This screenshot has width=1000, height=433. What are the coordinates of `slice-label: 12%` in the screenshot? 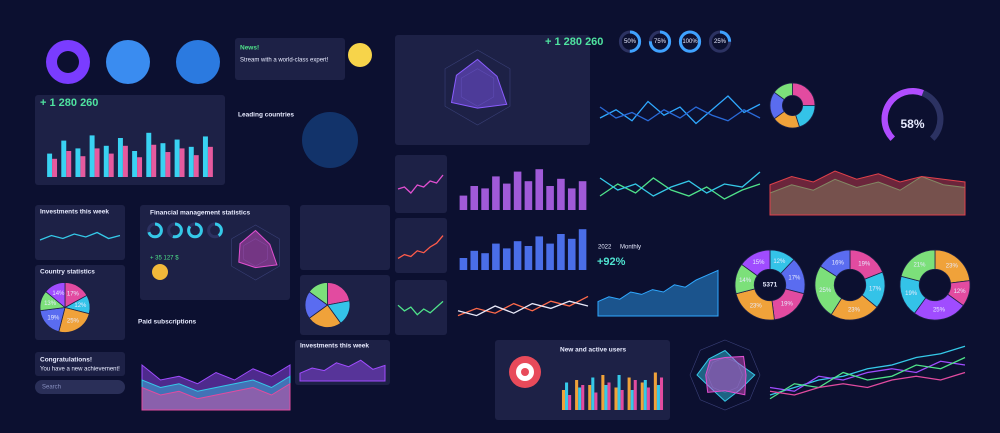 It's located at (779, 262).